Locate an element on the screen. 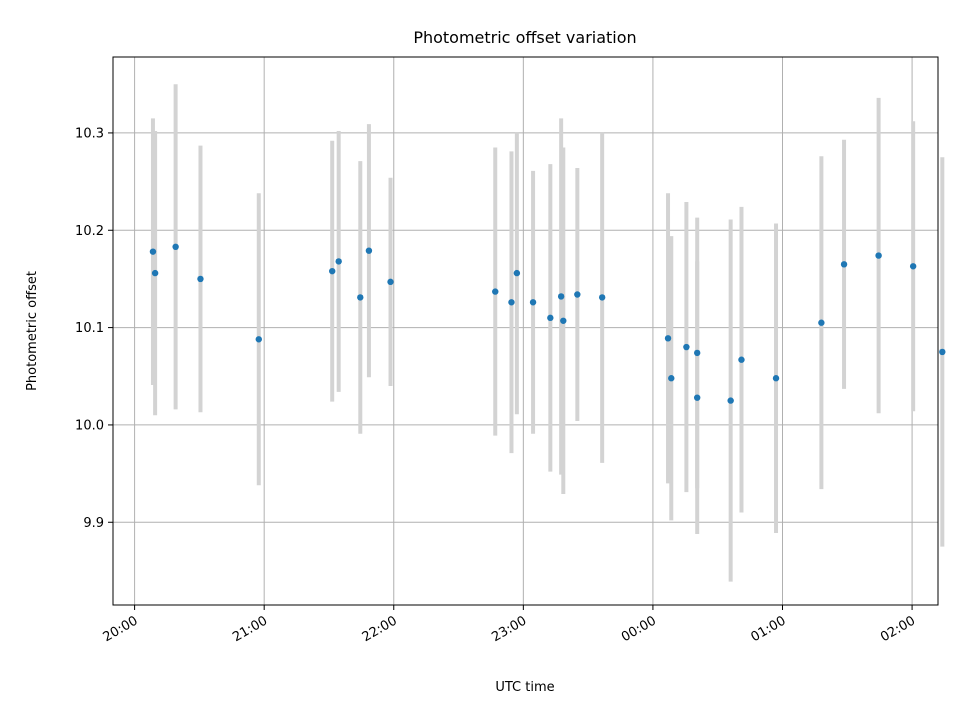 This screenshot has height=720, width=960. y-axis-ticks: 9.9 10.0 10.1 10.2 10.3 is located at coordinates (94, 328).